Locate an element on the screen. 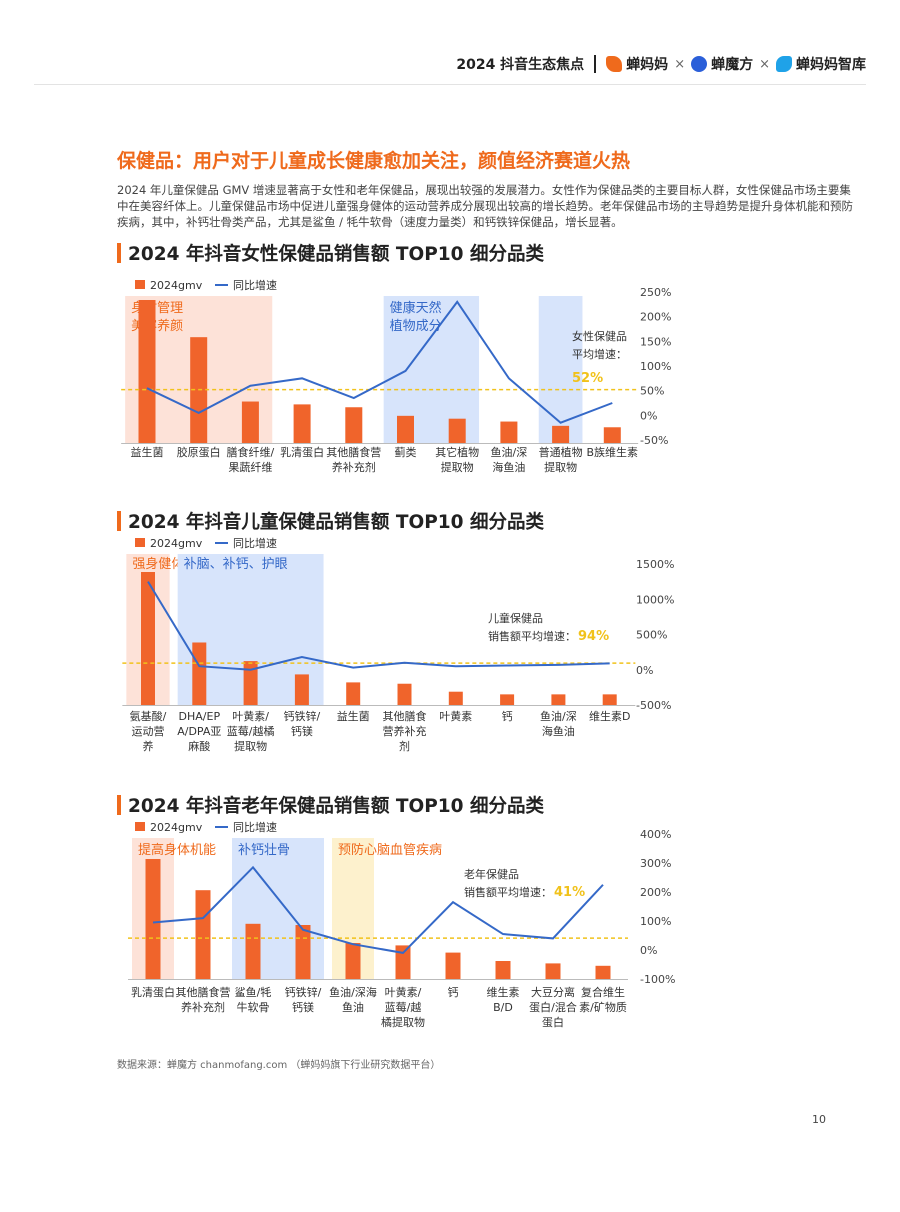  average-value: 94% is located at coordinates (593, 636).